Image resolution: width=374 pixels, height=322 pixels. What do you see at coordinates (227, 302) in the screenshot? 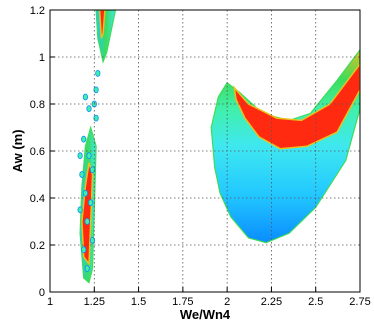
I see `x-tick-label: 2` at bounding box center [227, 302].